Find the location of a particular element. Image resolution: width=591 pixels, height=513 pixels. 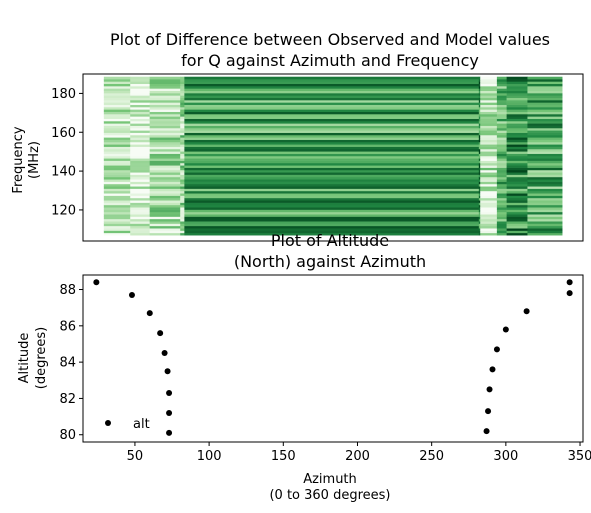

heatmap-ylabel-line1: Frequency is located at coordinates (18, 159).